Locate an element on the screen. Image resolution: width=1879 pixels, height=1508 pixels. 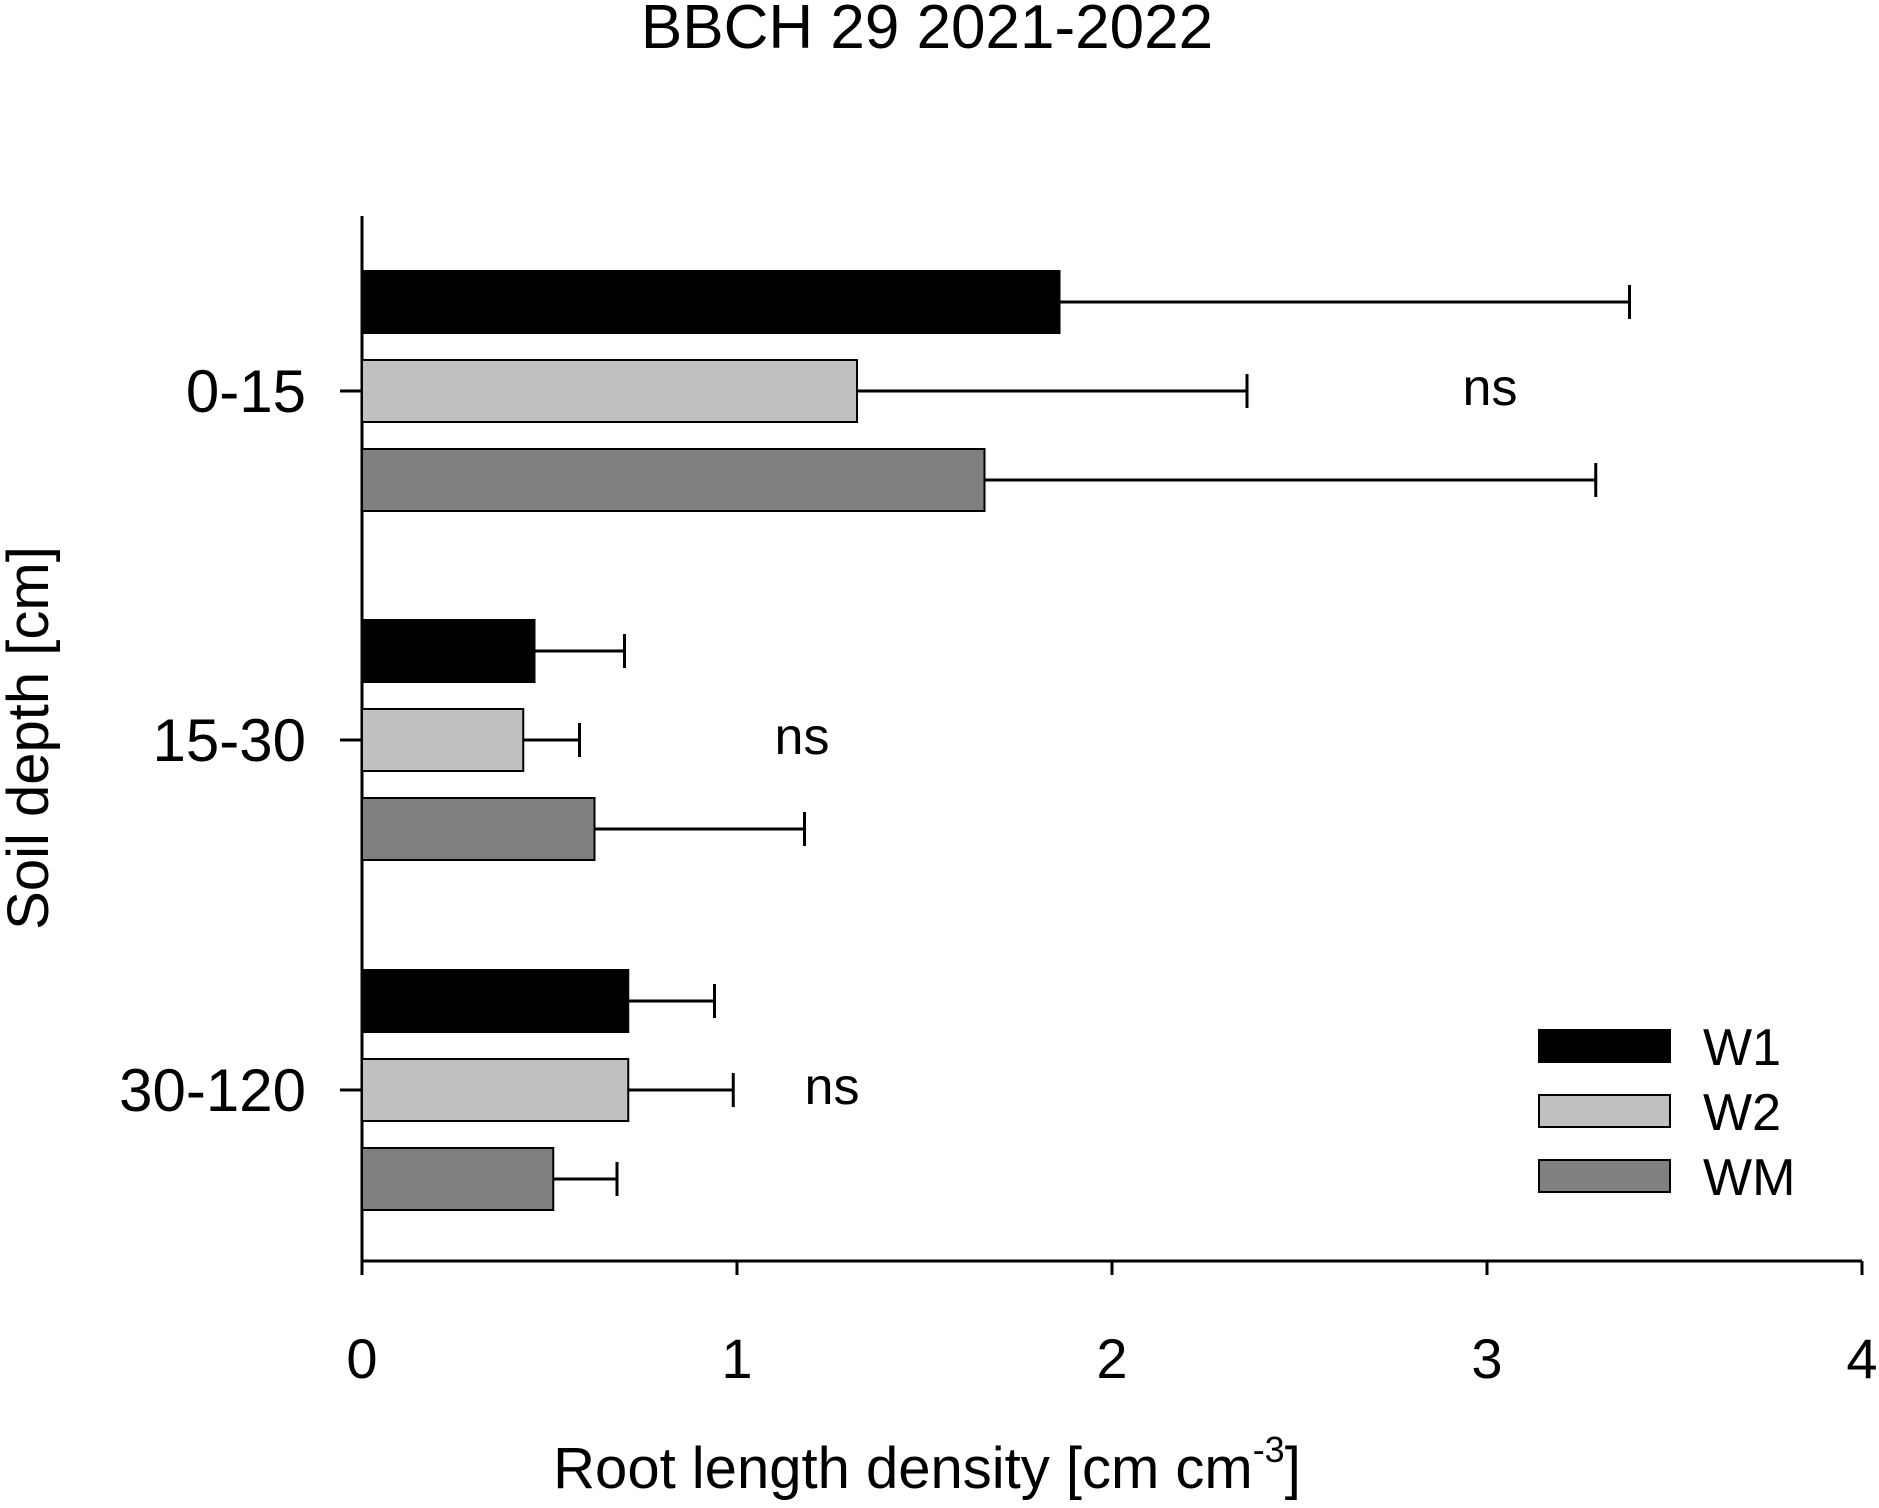
legend-swatch-W2 is located at coordinates (1604, 1111).